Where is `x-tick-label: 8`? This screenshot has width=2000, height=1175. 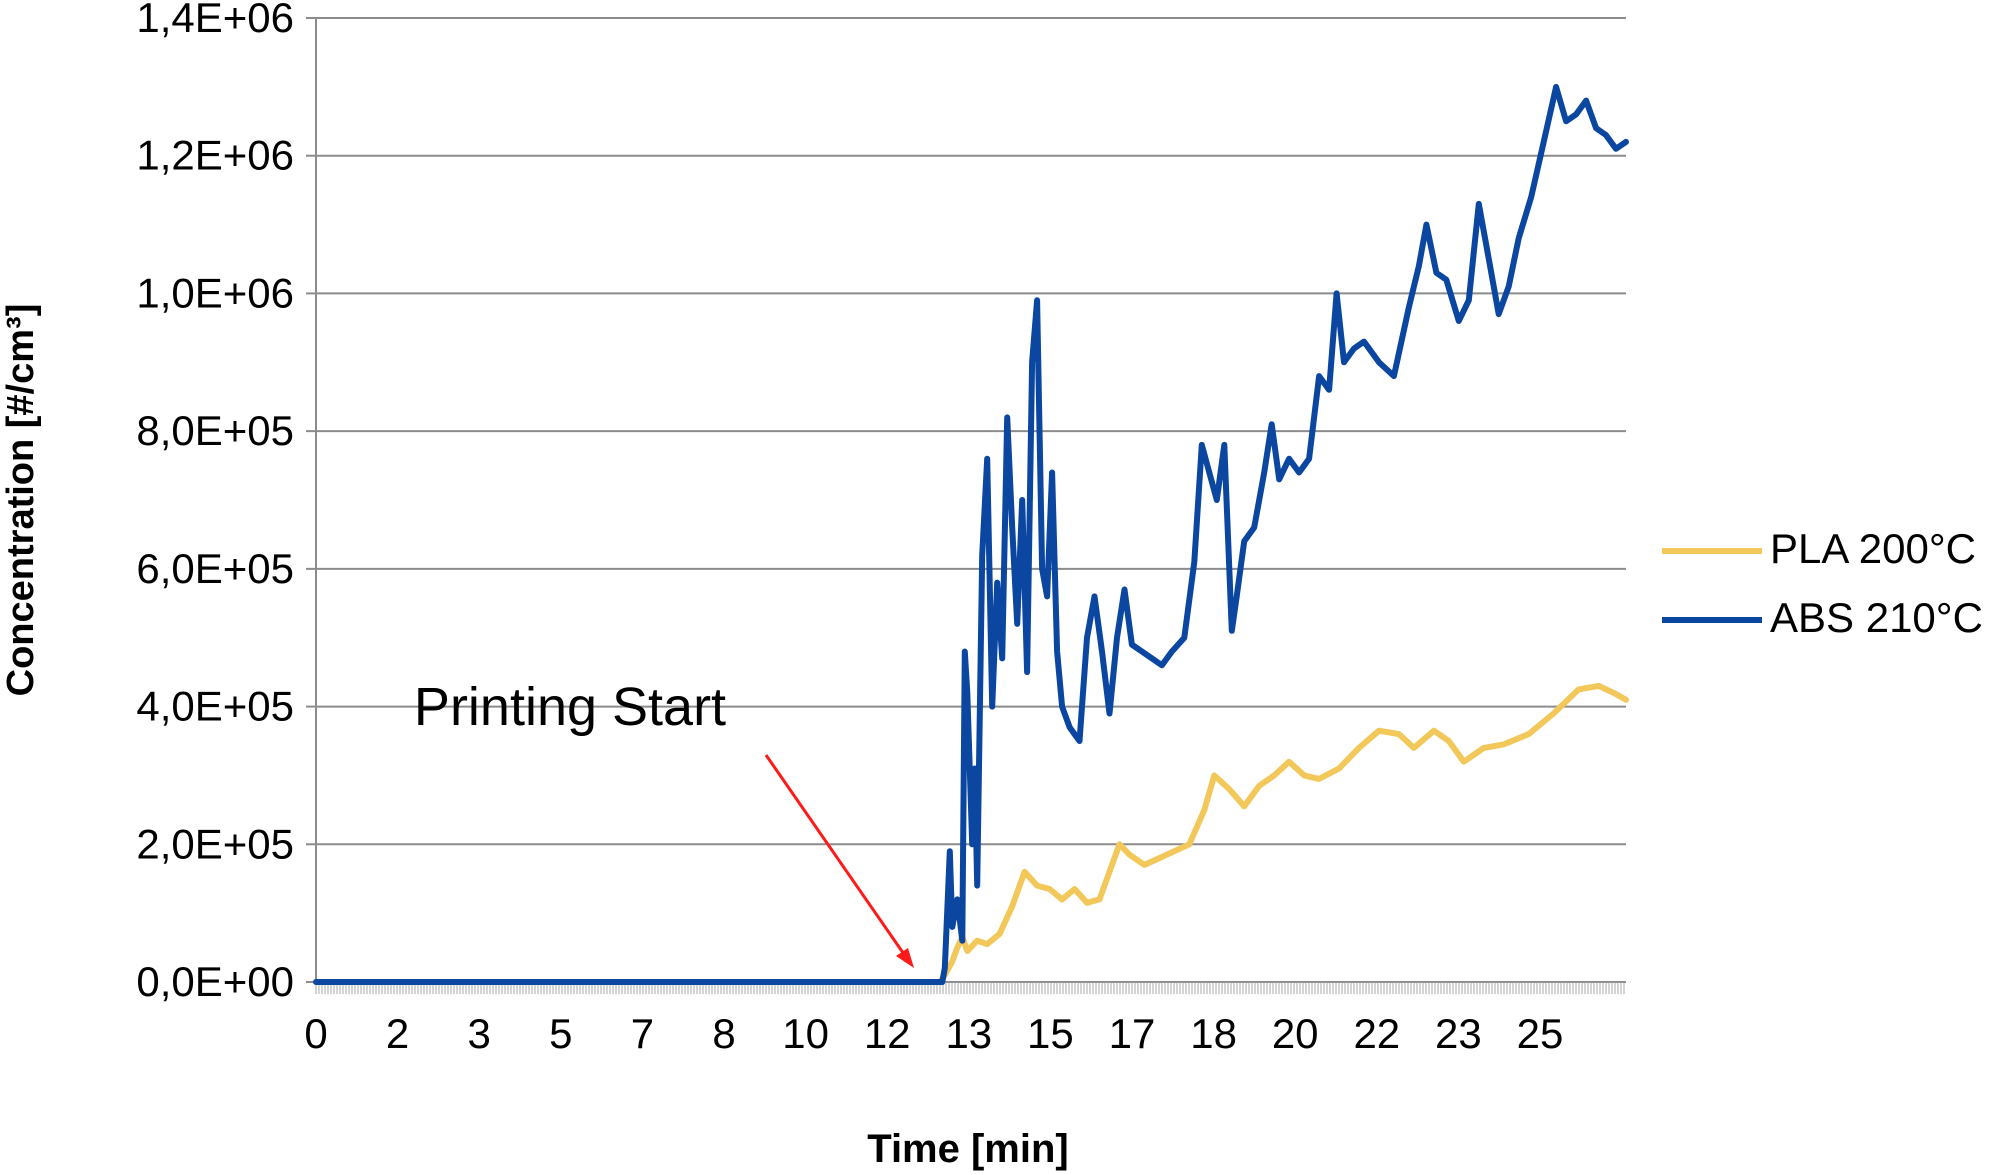
x-tick-label: 8 is located at coordinates (723, 1033).